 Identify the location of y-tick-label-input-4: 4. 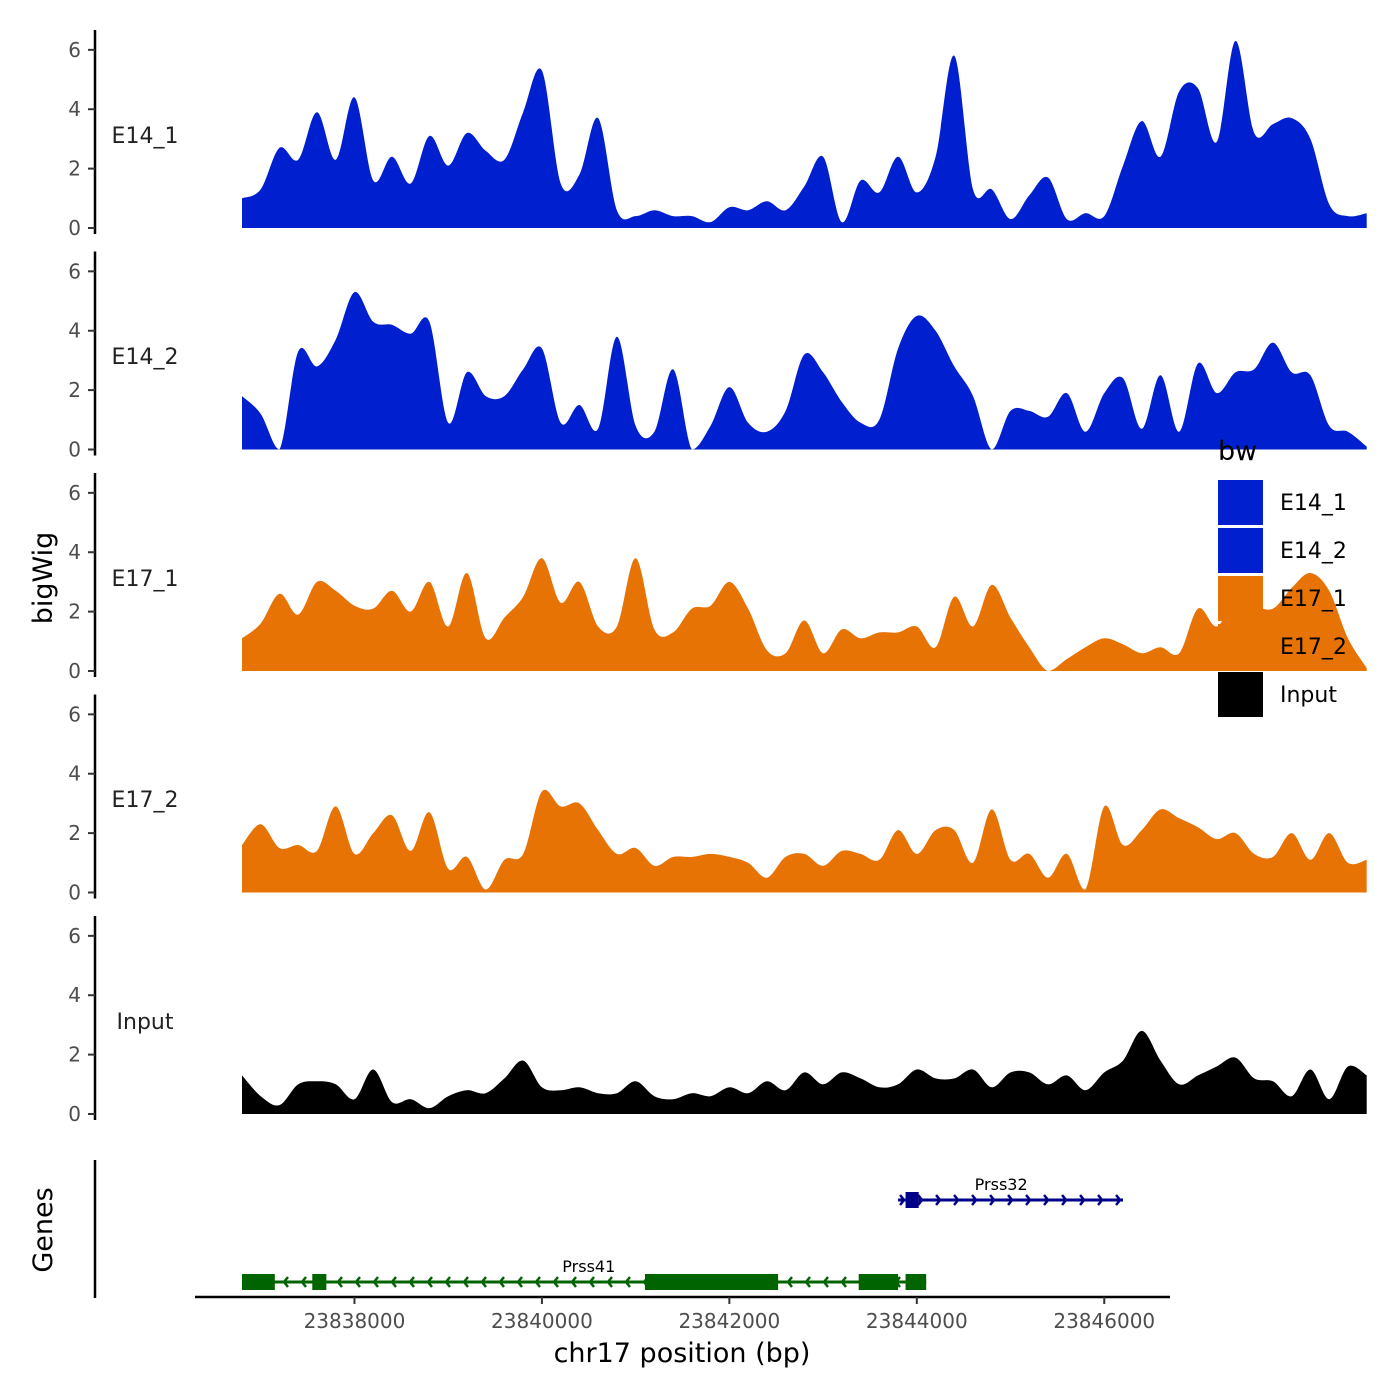
(74, 995).